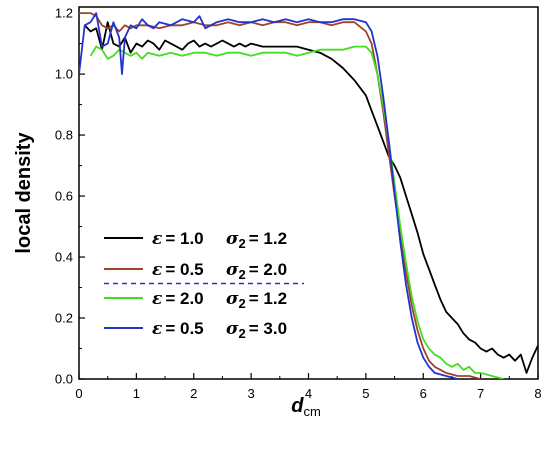 The width and height of the screenshot is (550, 449). Describe the element at coordinates (64, 196) in the screenshot. I see `y-tick-label: 0.6` at that location.